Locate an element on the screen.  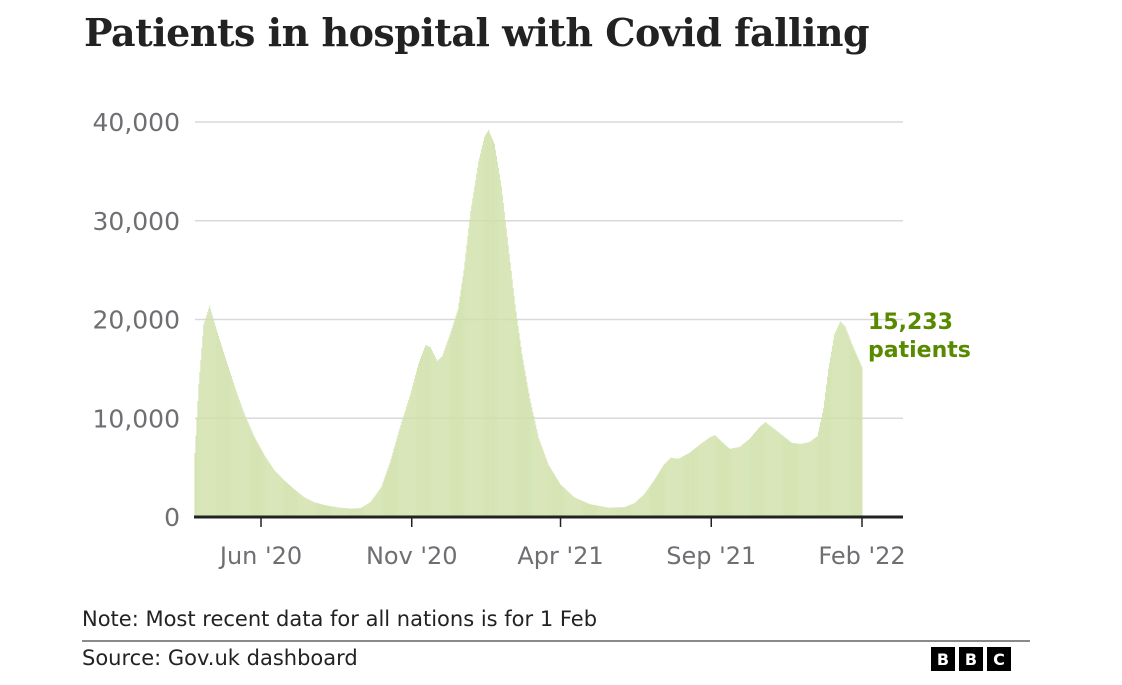
y-tick-label: 30,000 is located at coordinates (136, 221).